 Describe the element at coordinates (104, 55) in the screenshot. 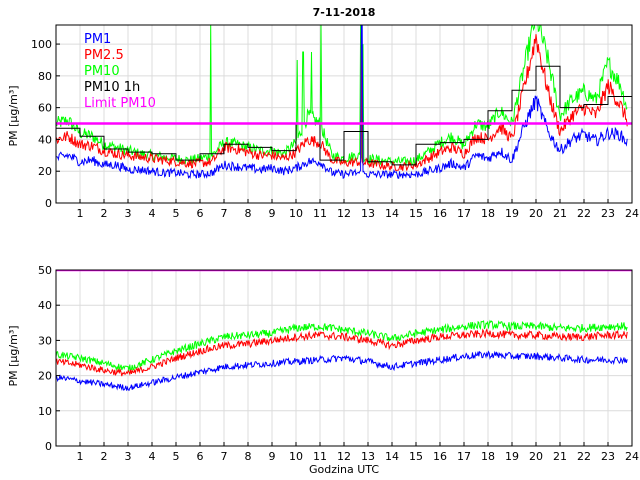

I see `legend-item-pm2-5: PM2.5` at that location.